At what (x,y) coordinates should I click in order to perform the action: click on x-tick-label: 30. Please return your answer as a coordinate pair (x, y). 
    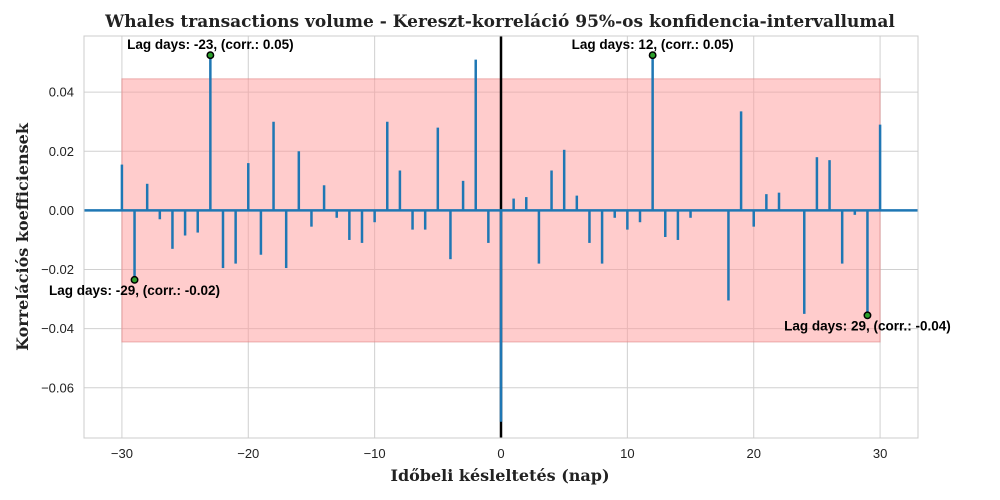
    Looking at the image, I should click on (880, 453).